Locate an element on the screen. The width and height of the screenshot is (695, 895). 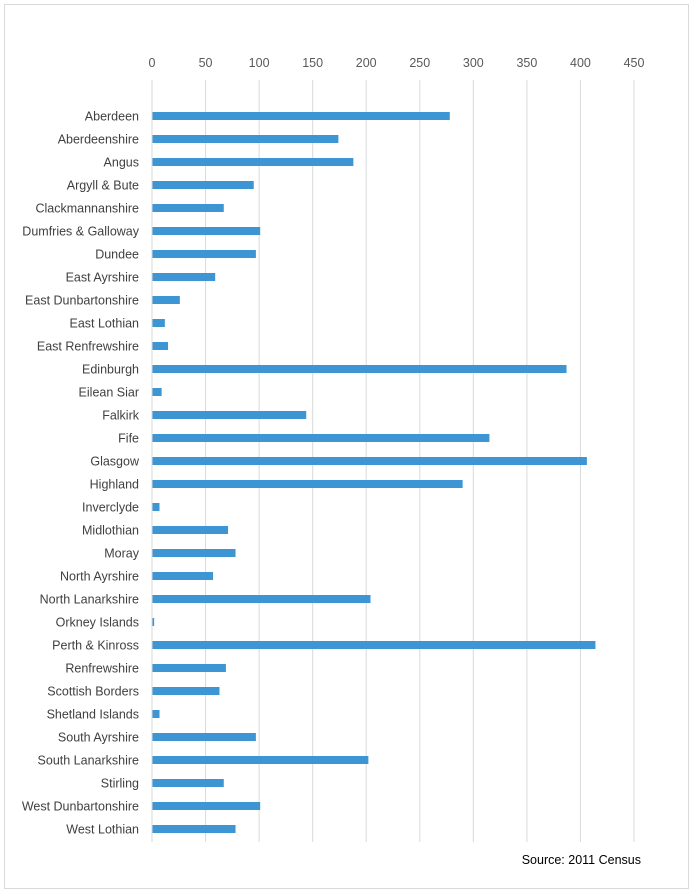
category-label: East Renfrewshire is located at coordinates (88, 347).